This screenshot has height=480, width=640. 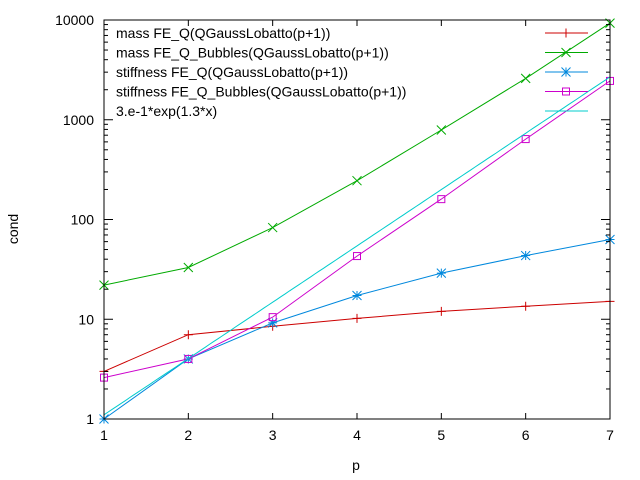 I want to click on y-tick-label: 1, so click(x=90, y=419).